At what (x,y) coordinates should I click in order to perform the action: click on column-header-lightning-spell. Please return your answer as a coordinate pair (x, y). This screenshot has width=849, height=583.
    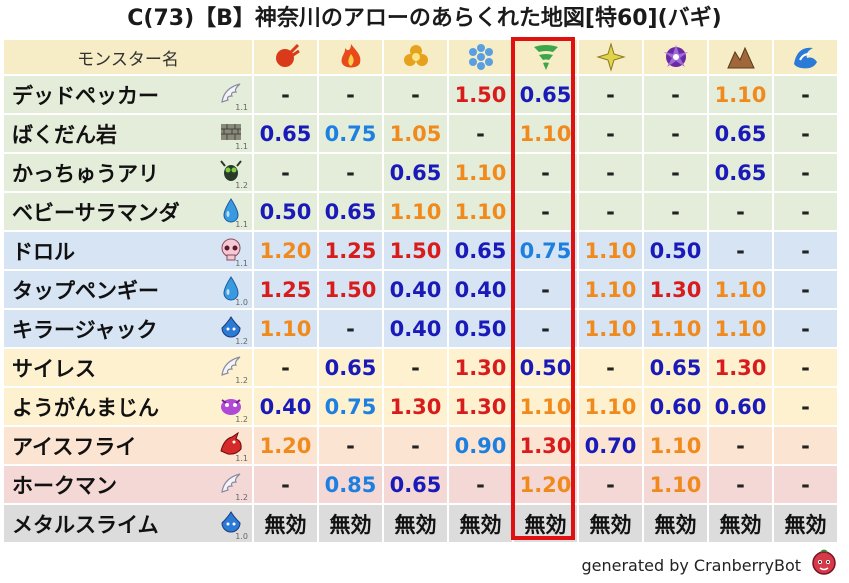
    Looking at the image, I should click on (610, 57).